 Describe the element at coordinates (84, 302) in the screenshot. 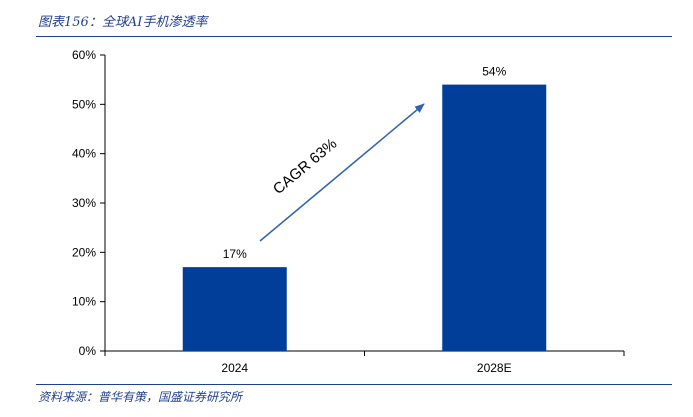

I see `y-tick-label: 10%` at that location.